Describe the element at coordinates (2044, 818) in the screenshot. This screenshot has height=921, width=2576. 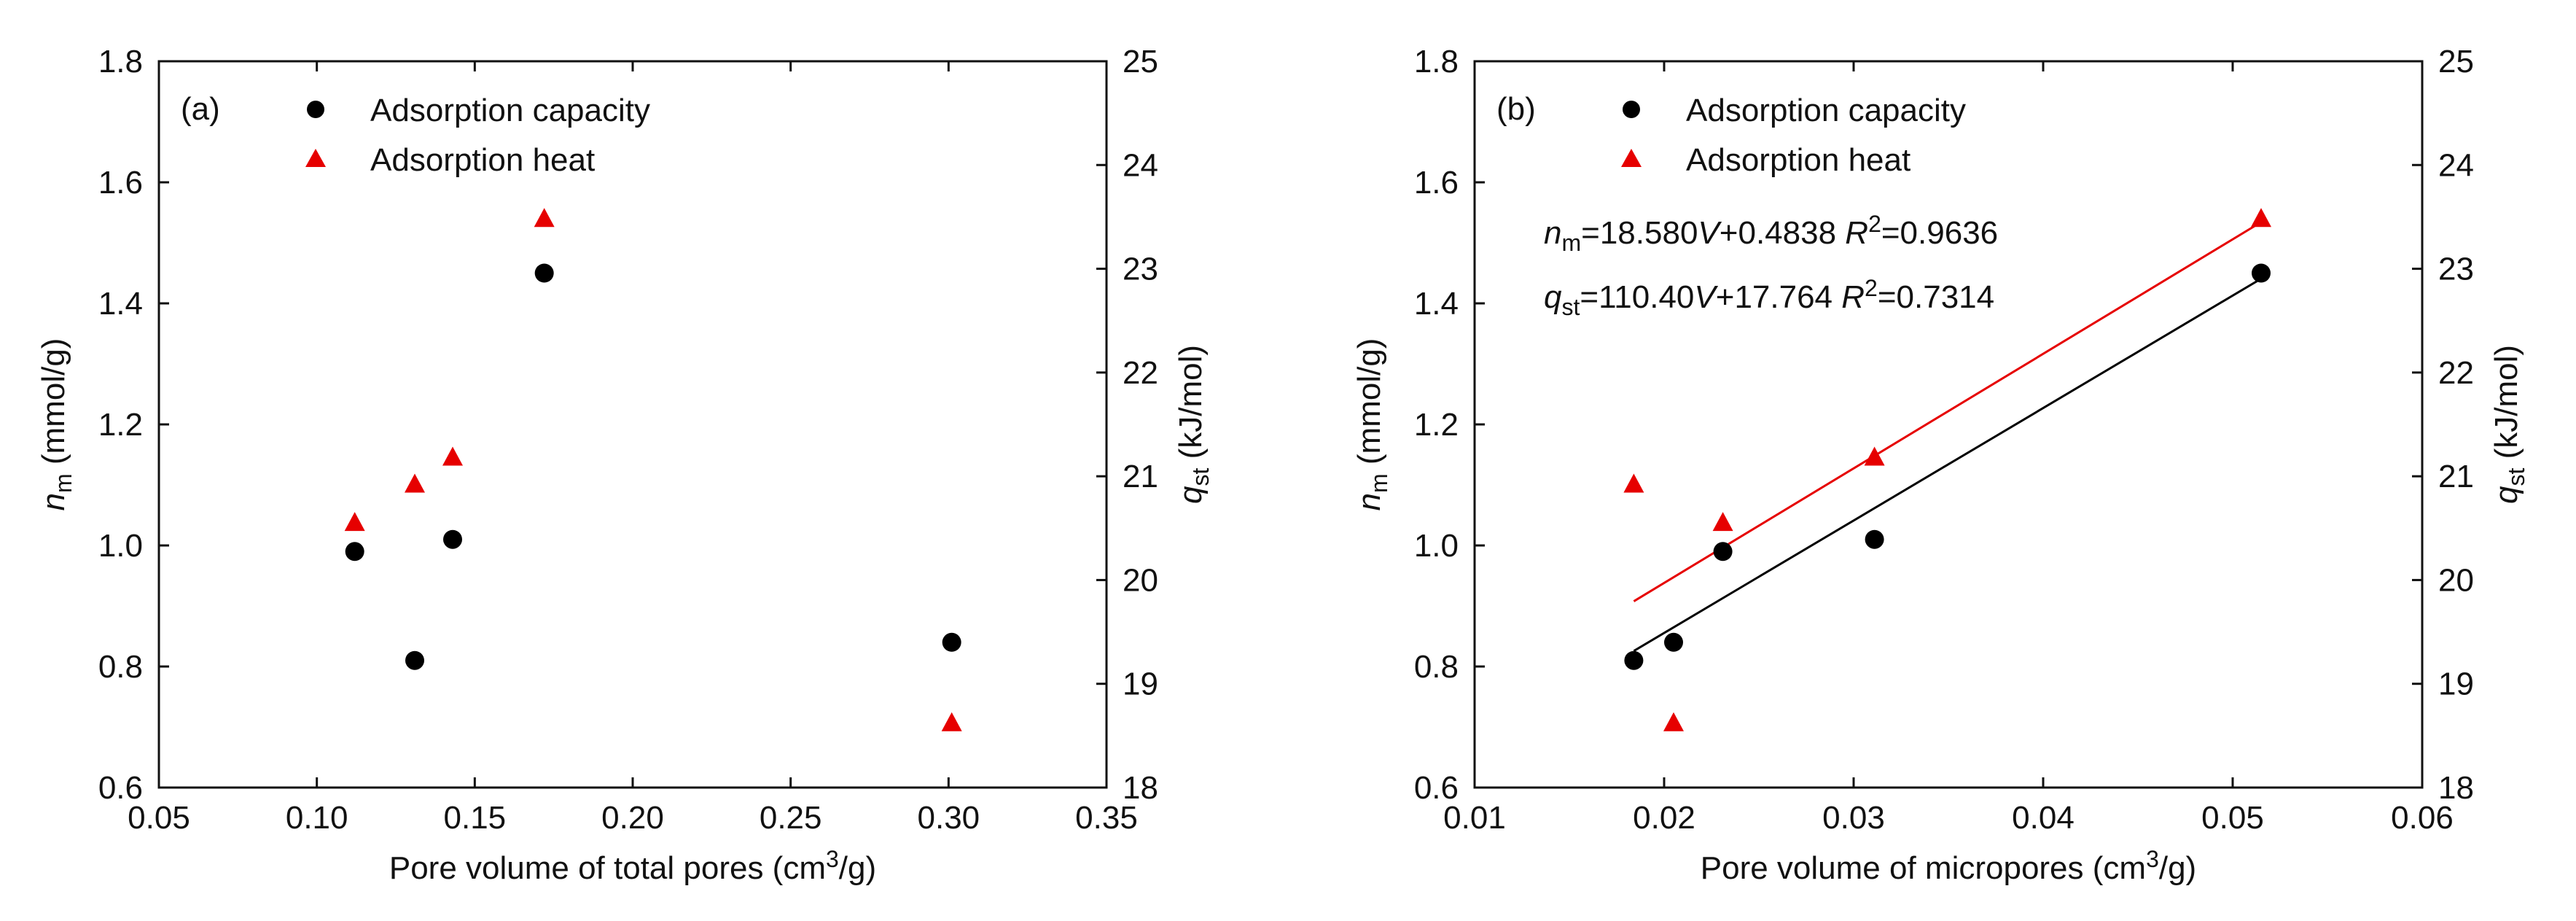
I see `x-tick-label: 0.04` at that location.